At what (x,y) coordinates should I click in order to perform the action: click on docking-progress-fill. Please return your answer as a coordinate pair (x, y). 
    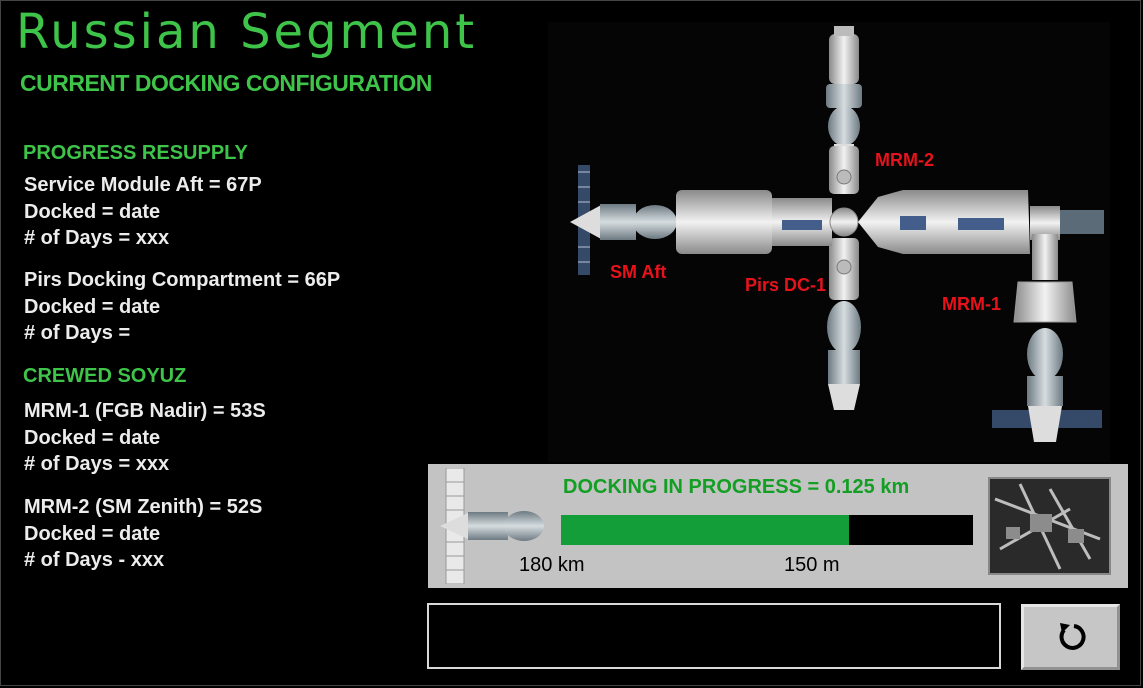
    Looking at the image, I should click on (705, 530).